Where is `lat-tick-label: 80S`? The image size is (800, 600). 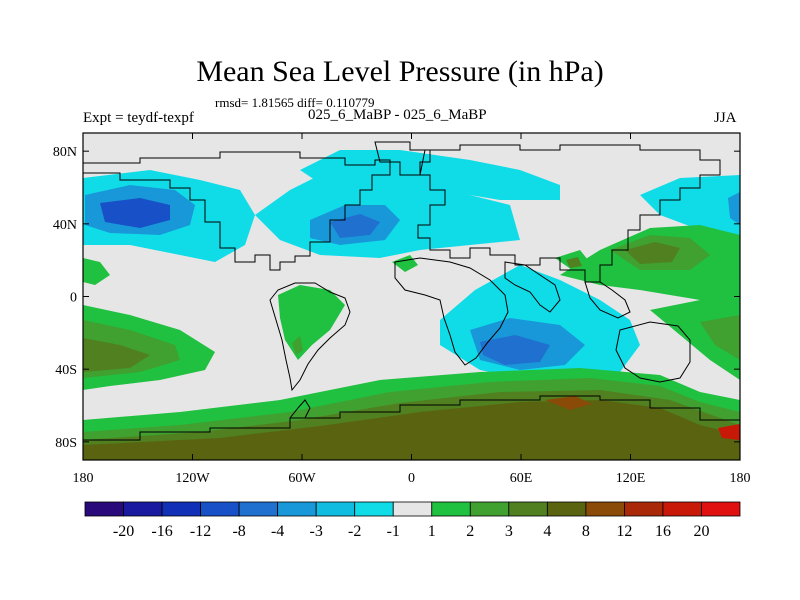
lat-tick-label: 80S is located at coordinates (66, 443).